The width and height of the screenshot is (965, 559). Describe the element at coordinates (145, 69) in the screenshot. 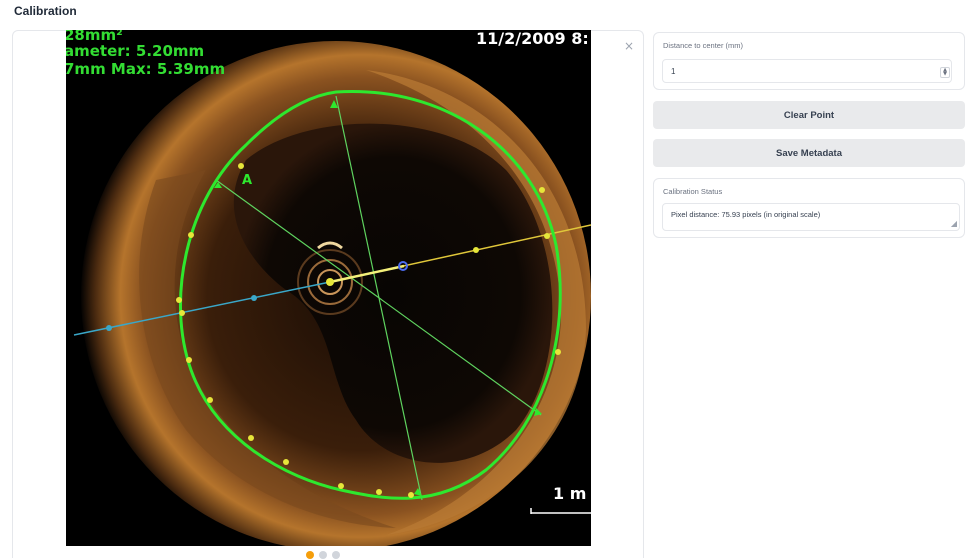

I see `overlay-line-3: 7mm Max: 5.39mm` at that location.